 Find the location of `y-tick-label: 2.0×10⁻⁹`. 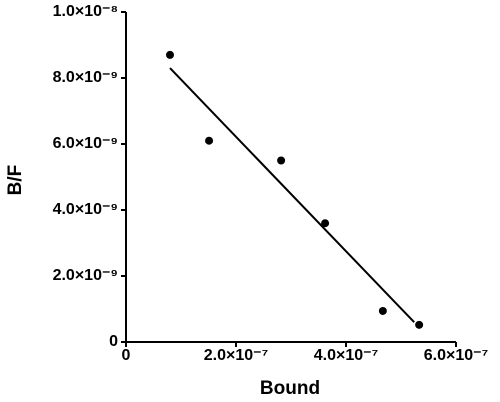

y-tick-label: 2.0×10⁻⁹ is located at coordinates (85, 275).